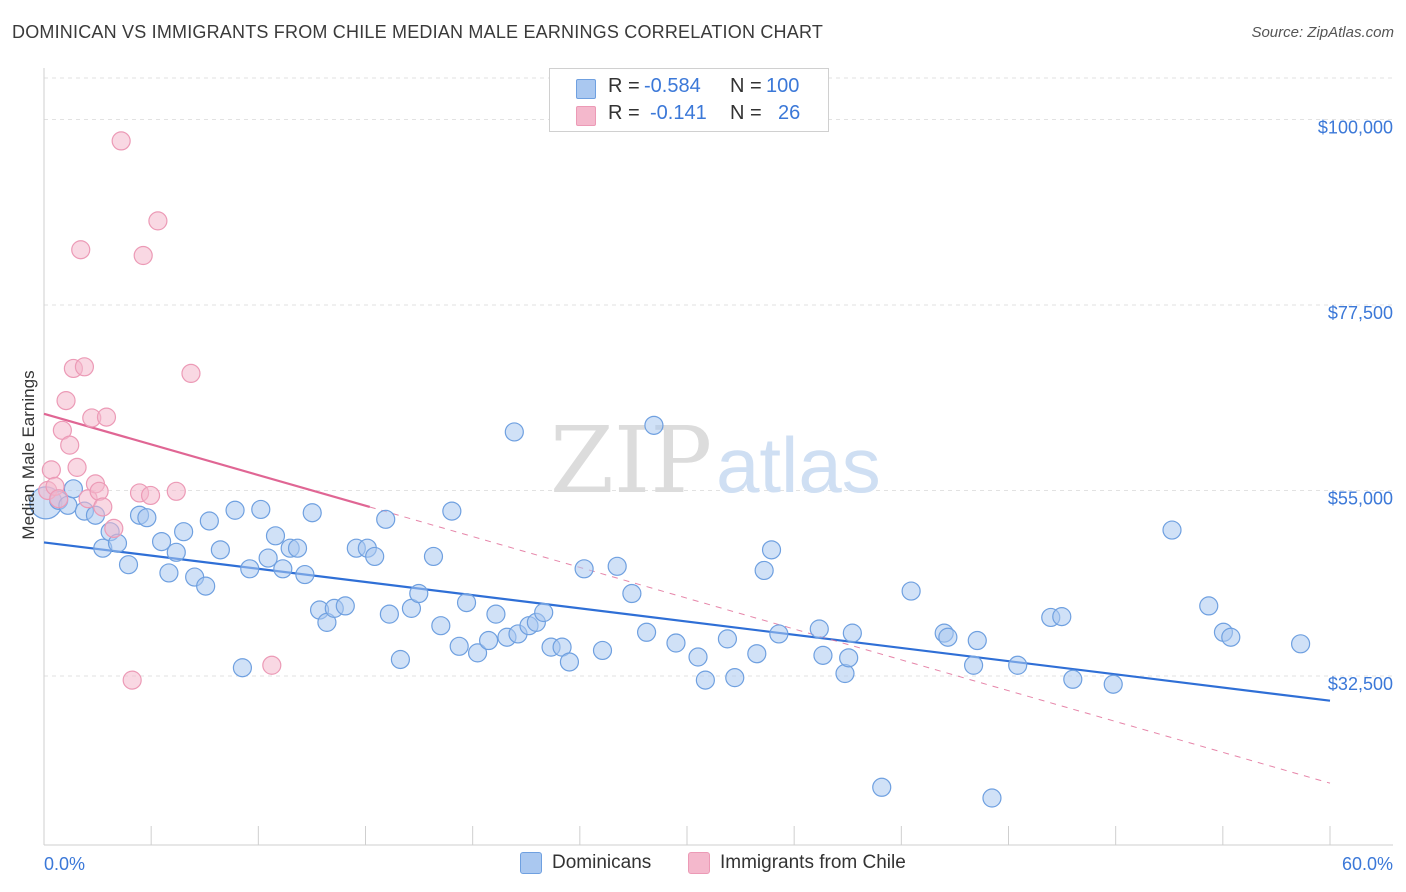 The width and height of the screenshot is (1406, 892). Describe the element at coordinates (678, 113) in the screenshot. I see `legend-r-value: -0.141` at that location.